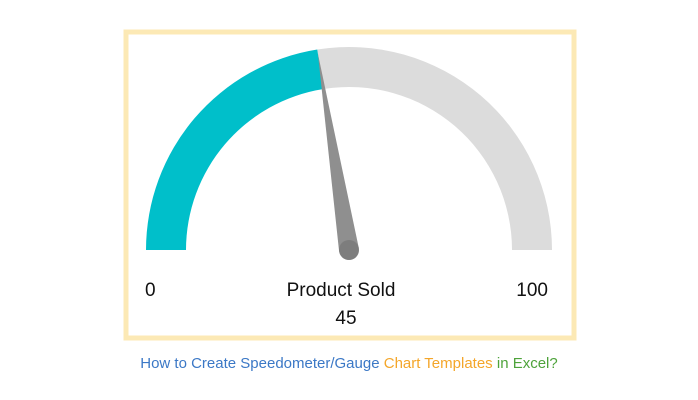  I want to click on gauge-label: Product Sold, so click(341, 290).